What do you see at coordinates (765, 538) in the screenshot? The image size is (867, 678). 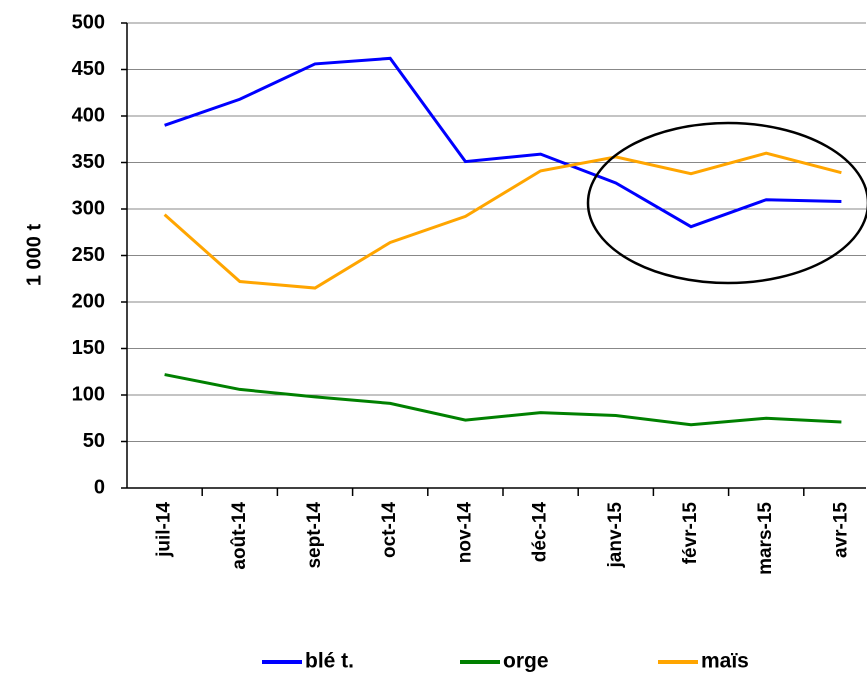 I see `x-tick-label: mars-15` at bounding box center [765, 538].